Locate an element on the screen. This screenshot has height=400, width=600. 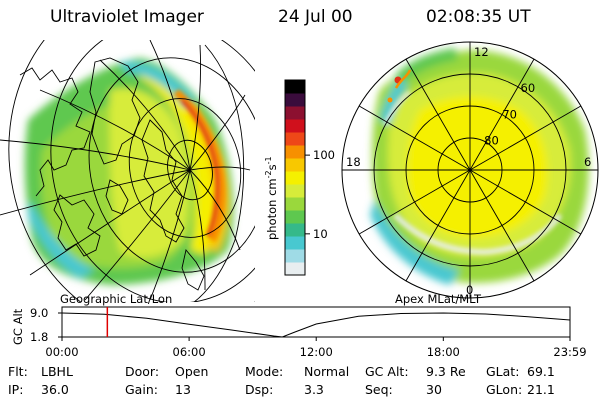
status-label: Mode: is located at coordinates (264, 371).